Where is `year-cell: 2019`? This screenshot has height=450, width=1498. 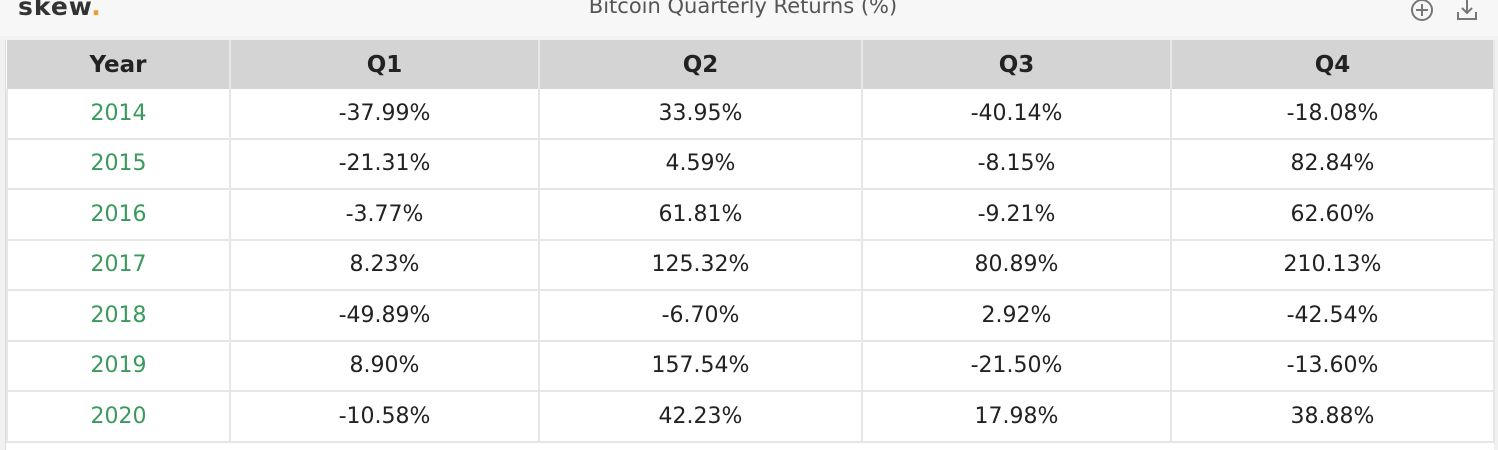
year-cell: 2019 is located at coordinates (118, 366).